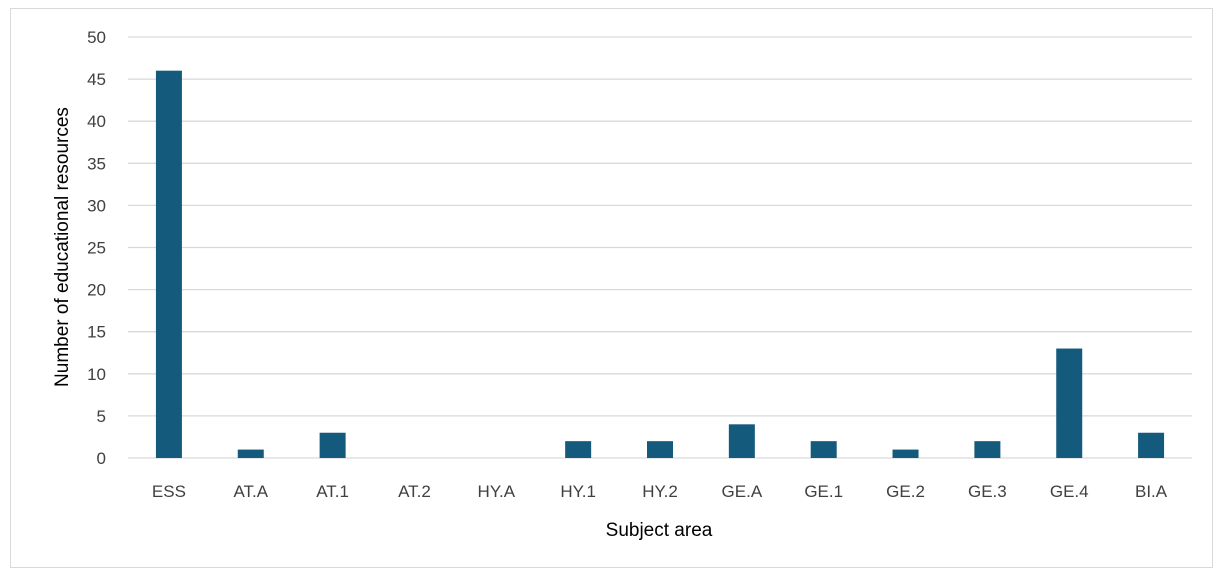 The image size is (1214, 569). I want to click on x-tick-label: AT.A, so click(250, 491).